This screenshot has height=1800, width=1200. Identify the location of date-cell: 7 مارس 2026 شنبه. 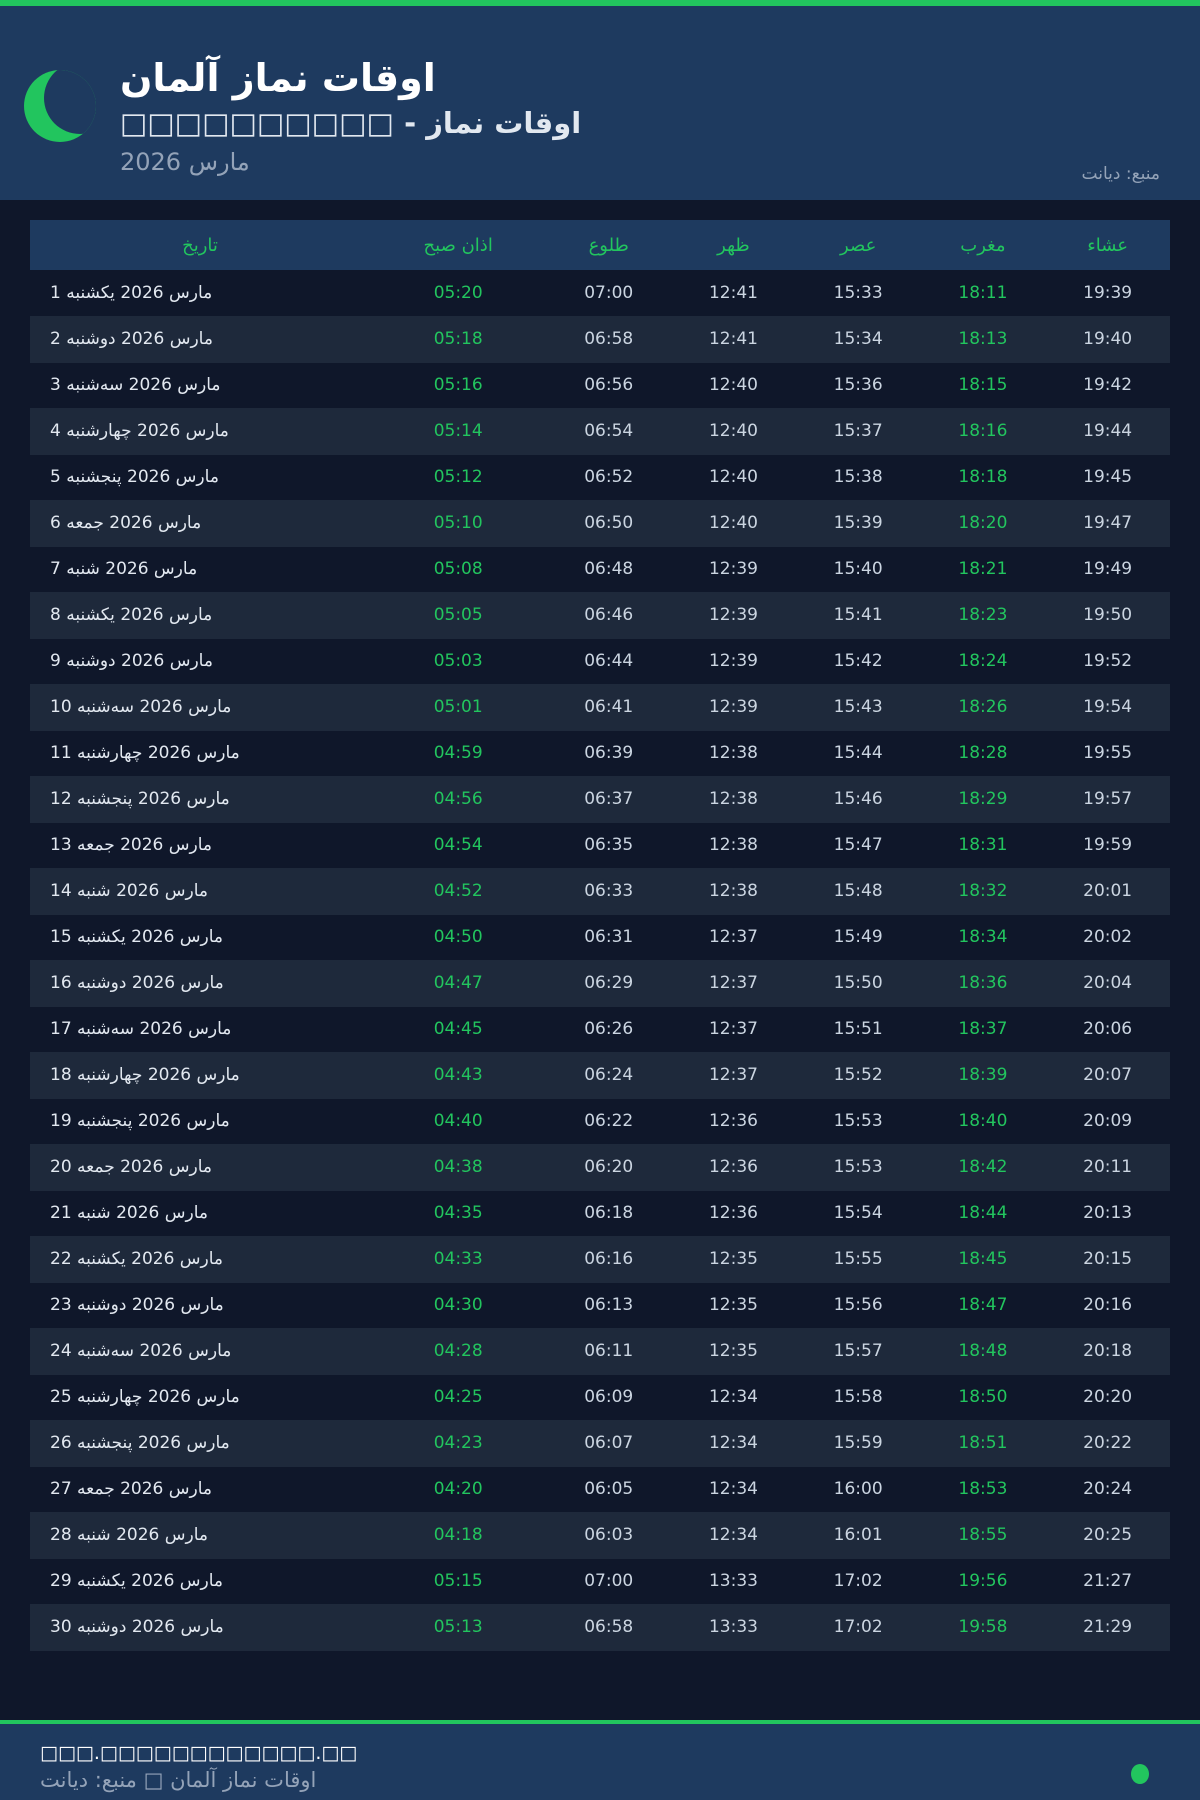
(124, 569).